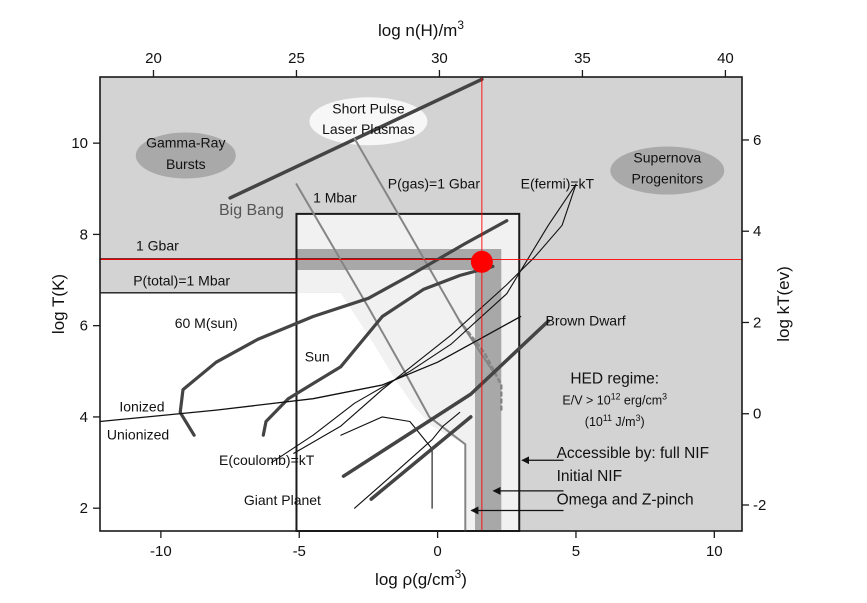 The image size is (867, 603). What do you see at coordinates (157, 245) in the screenshot?
I see `label-1-gbar: 1 Gbar` at bounding box center [157, 245].